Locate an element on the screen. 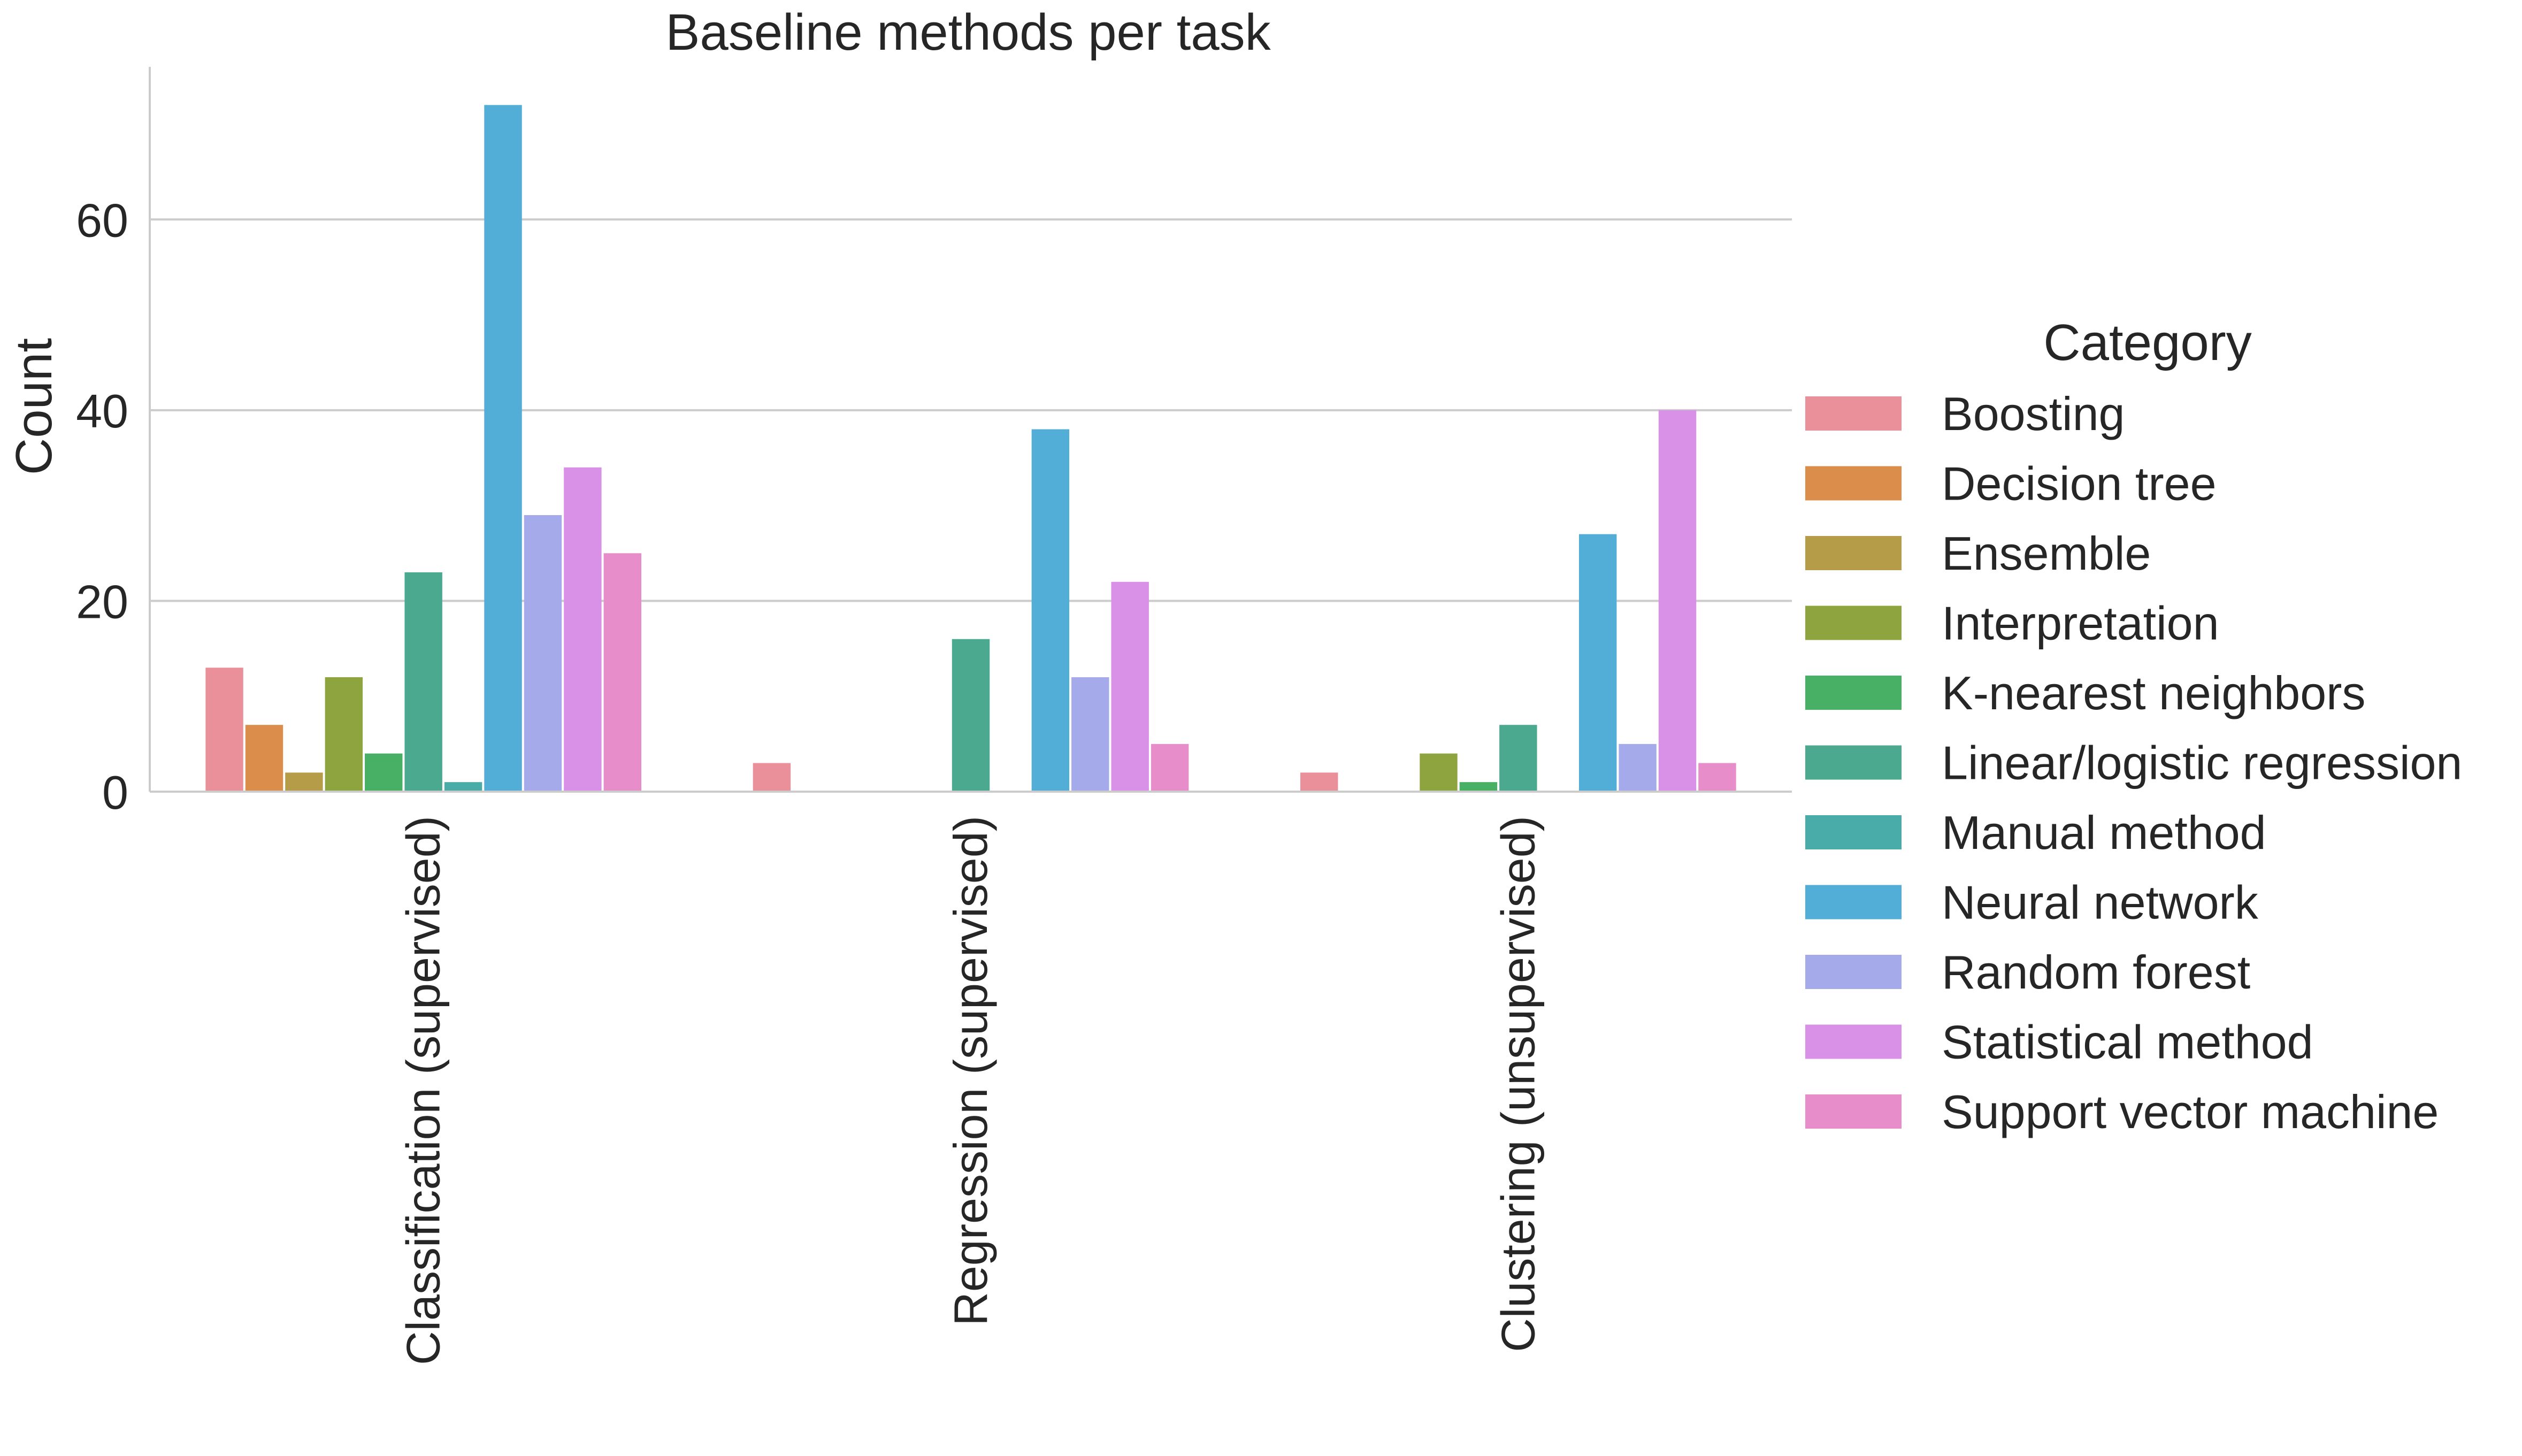  legend-label: Manual method is located at coordinates (2104, 832).